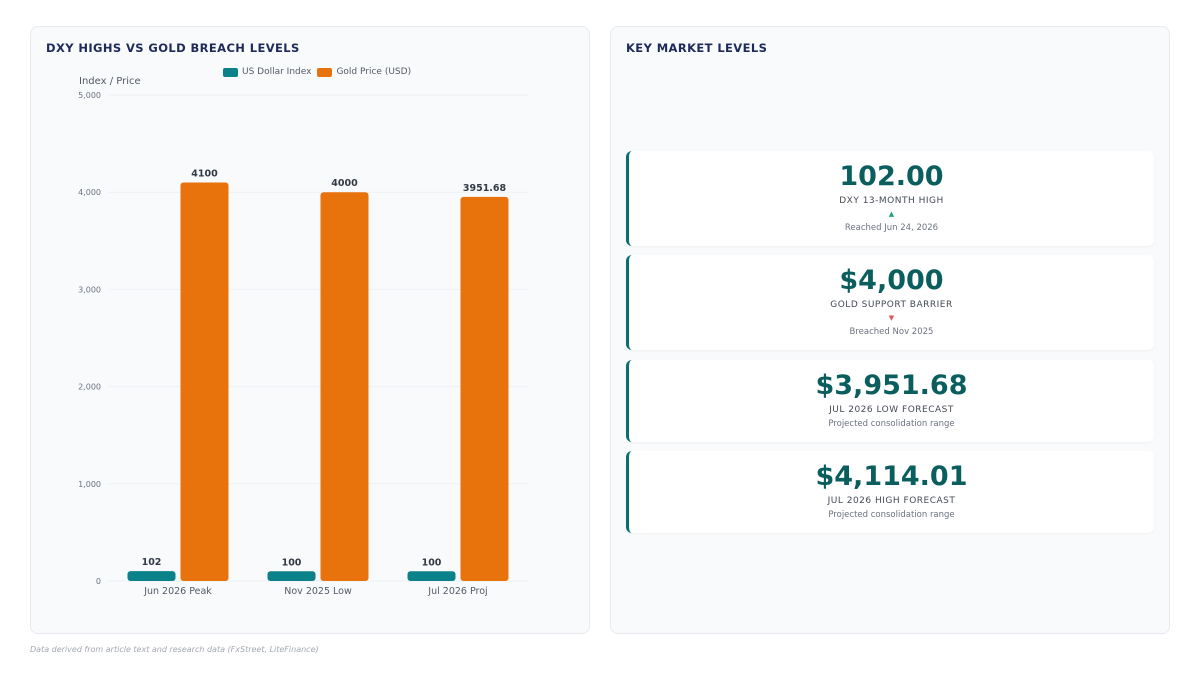  Describe the element at coordinates (152, 562) in the screenshot. I see `data-label: 102` at that location.